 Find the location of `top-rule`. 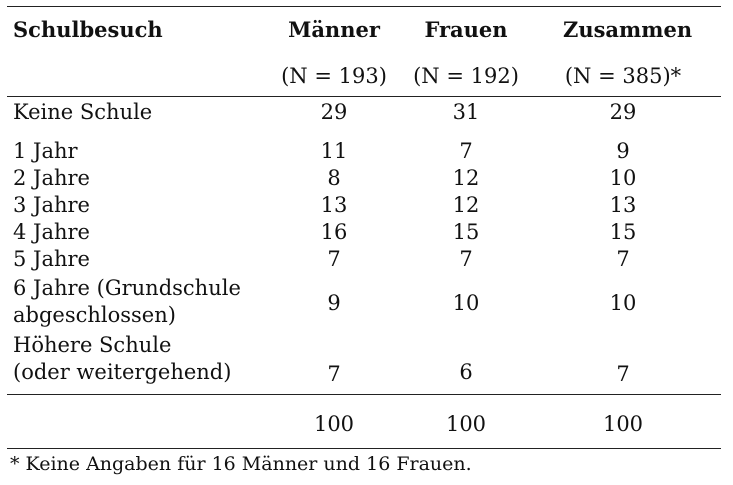

top-rule is located at coordinates (364, 6).